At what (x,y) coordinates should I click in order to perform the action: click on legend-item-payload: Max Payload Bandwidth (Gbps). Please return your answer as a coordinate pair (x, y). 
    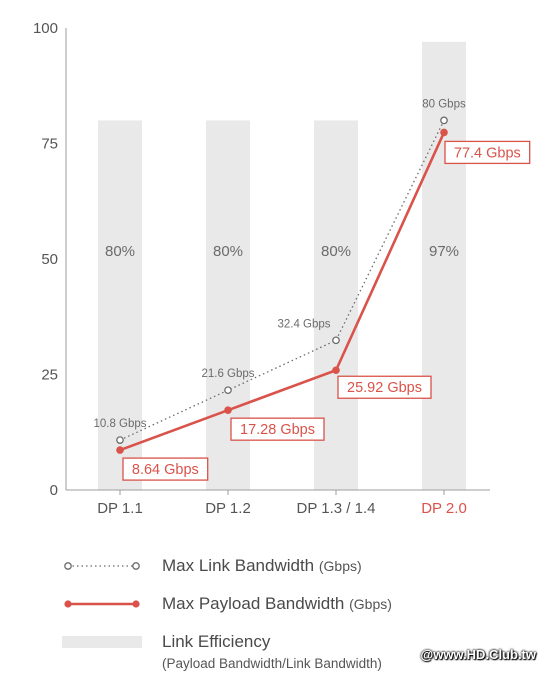
    Looking at the image, I should click on (297, 605).